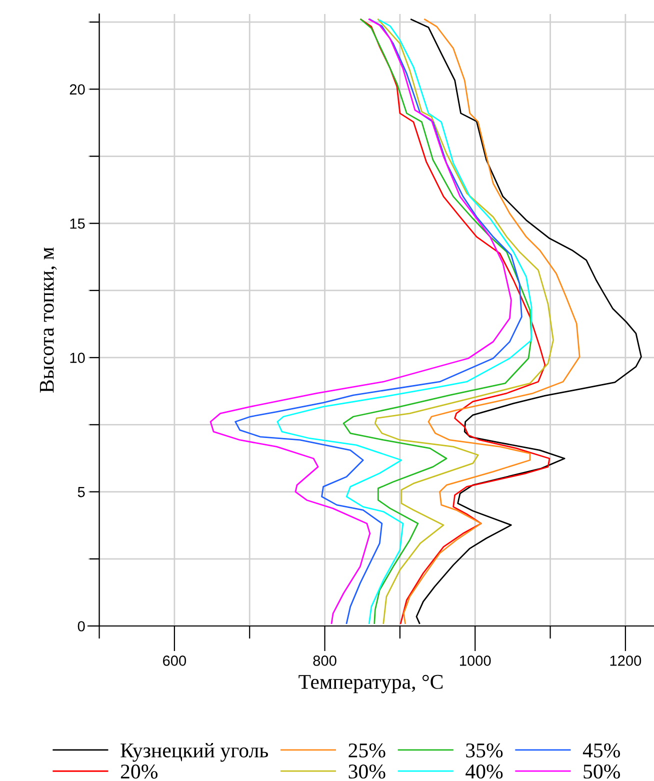  What do you see at coordinates (484, 771) in the screenshot?
I see `legend-label: 40%` at bounding box center [484, 771].